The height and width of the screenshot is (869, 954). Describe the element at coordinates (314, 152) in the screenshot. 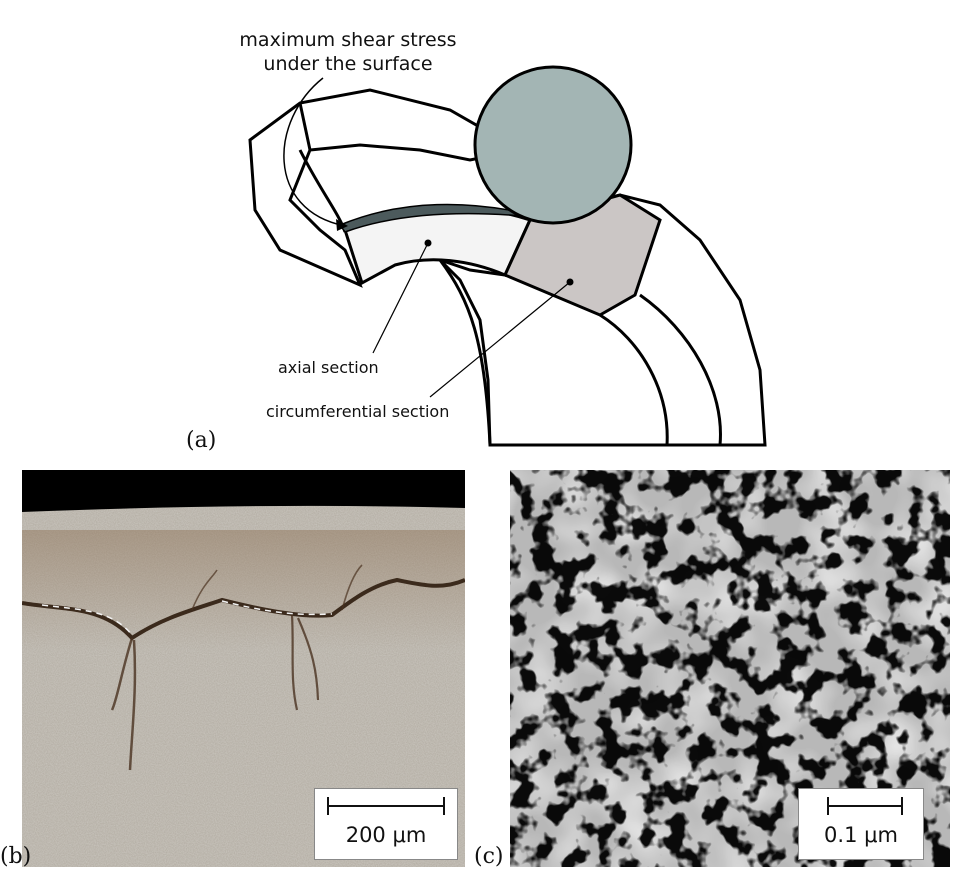

I see `shear-annotation-arrow` at that location.